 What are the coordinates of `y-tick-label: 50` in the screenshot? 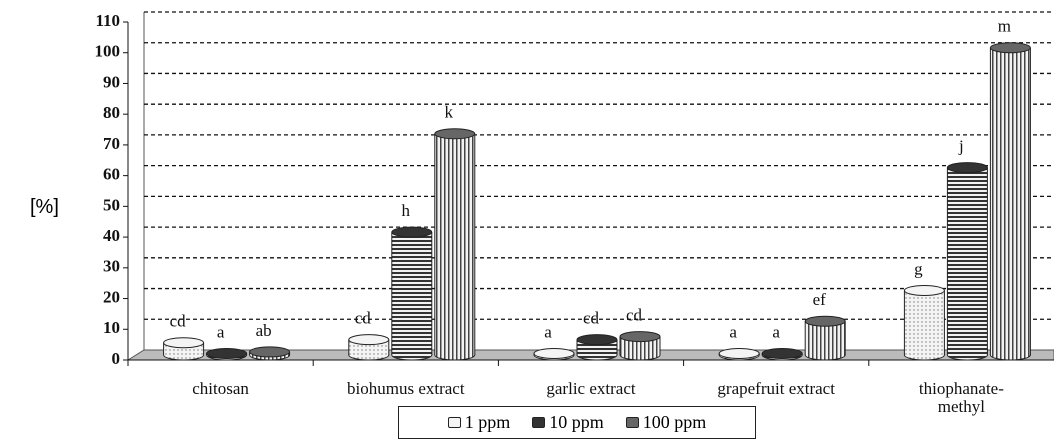 It's located at (111, 204).